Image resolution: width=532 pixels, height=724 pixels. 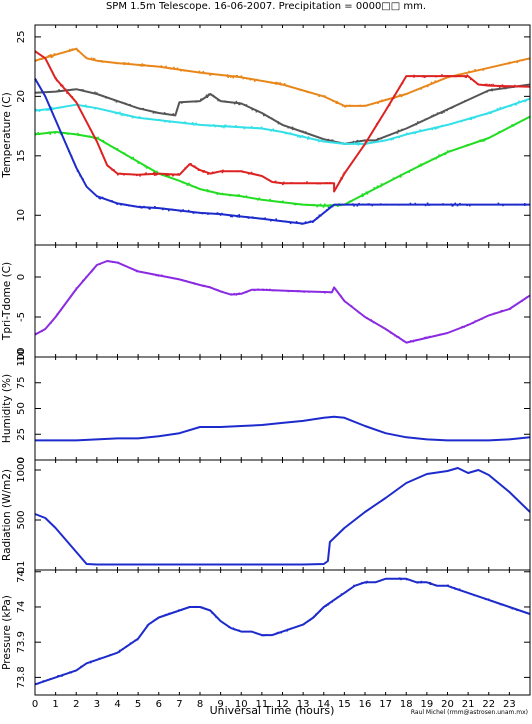 What do you see at coordinates (55, 704) in the screenshot?
I see `x-tick-label: 1` at bounding box center [55, 704].